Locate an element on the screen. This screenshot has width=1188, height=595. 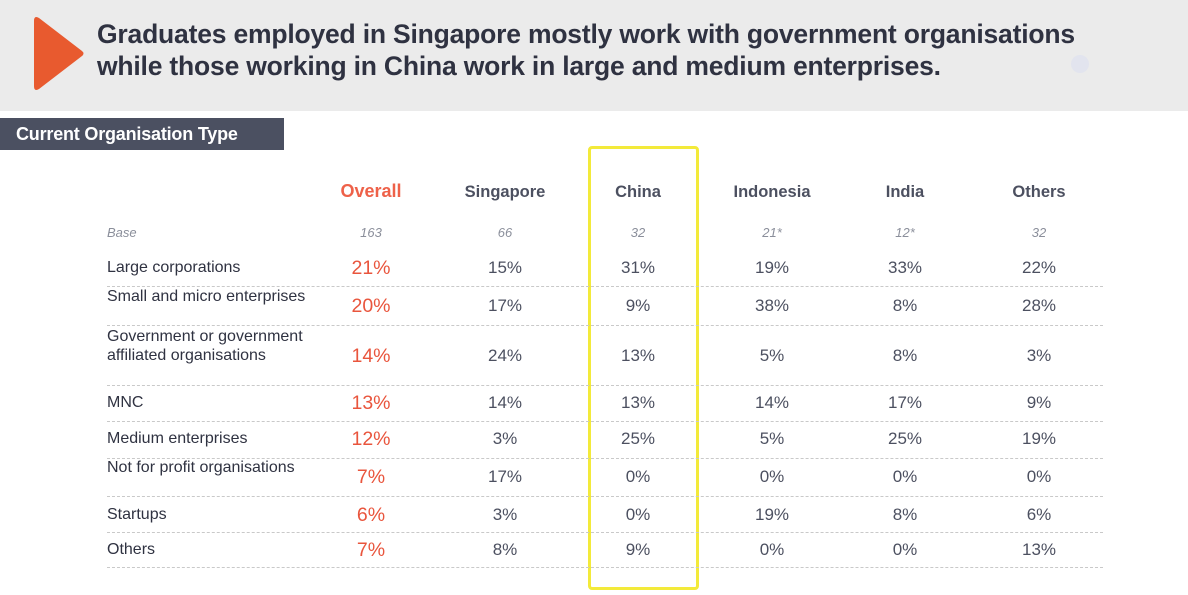
table-cell: 28% is located at coordinates (1039, 305).